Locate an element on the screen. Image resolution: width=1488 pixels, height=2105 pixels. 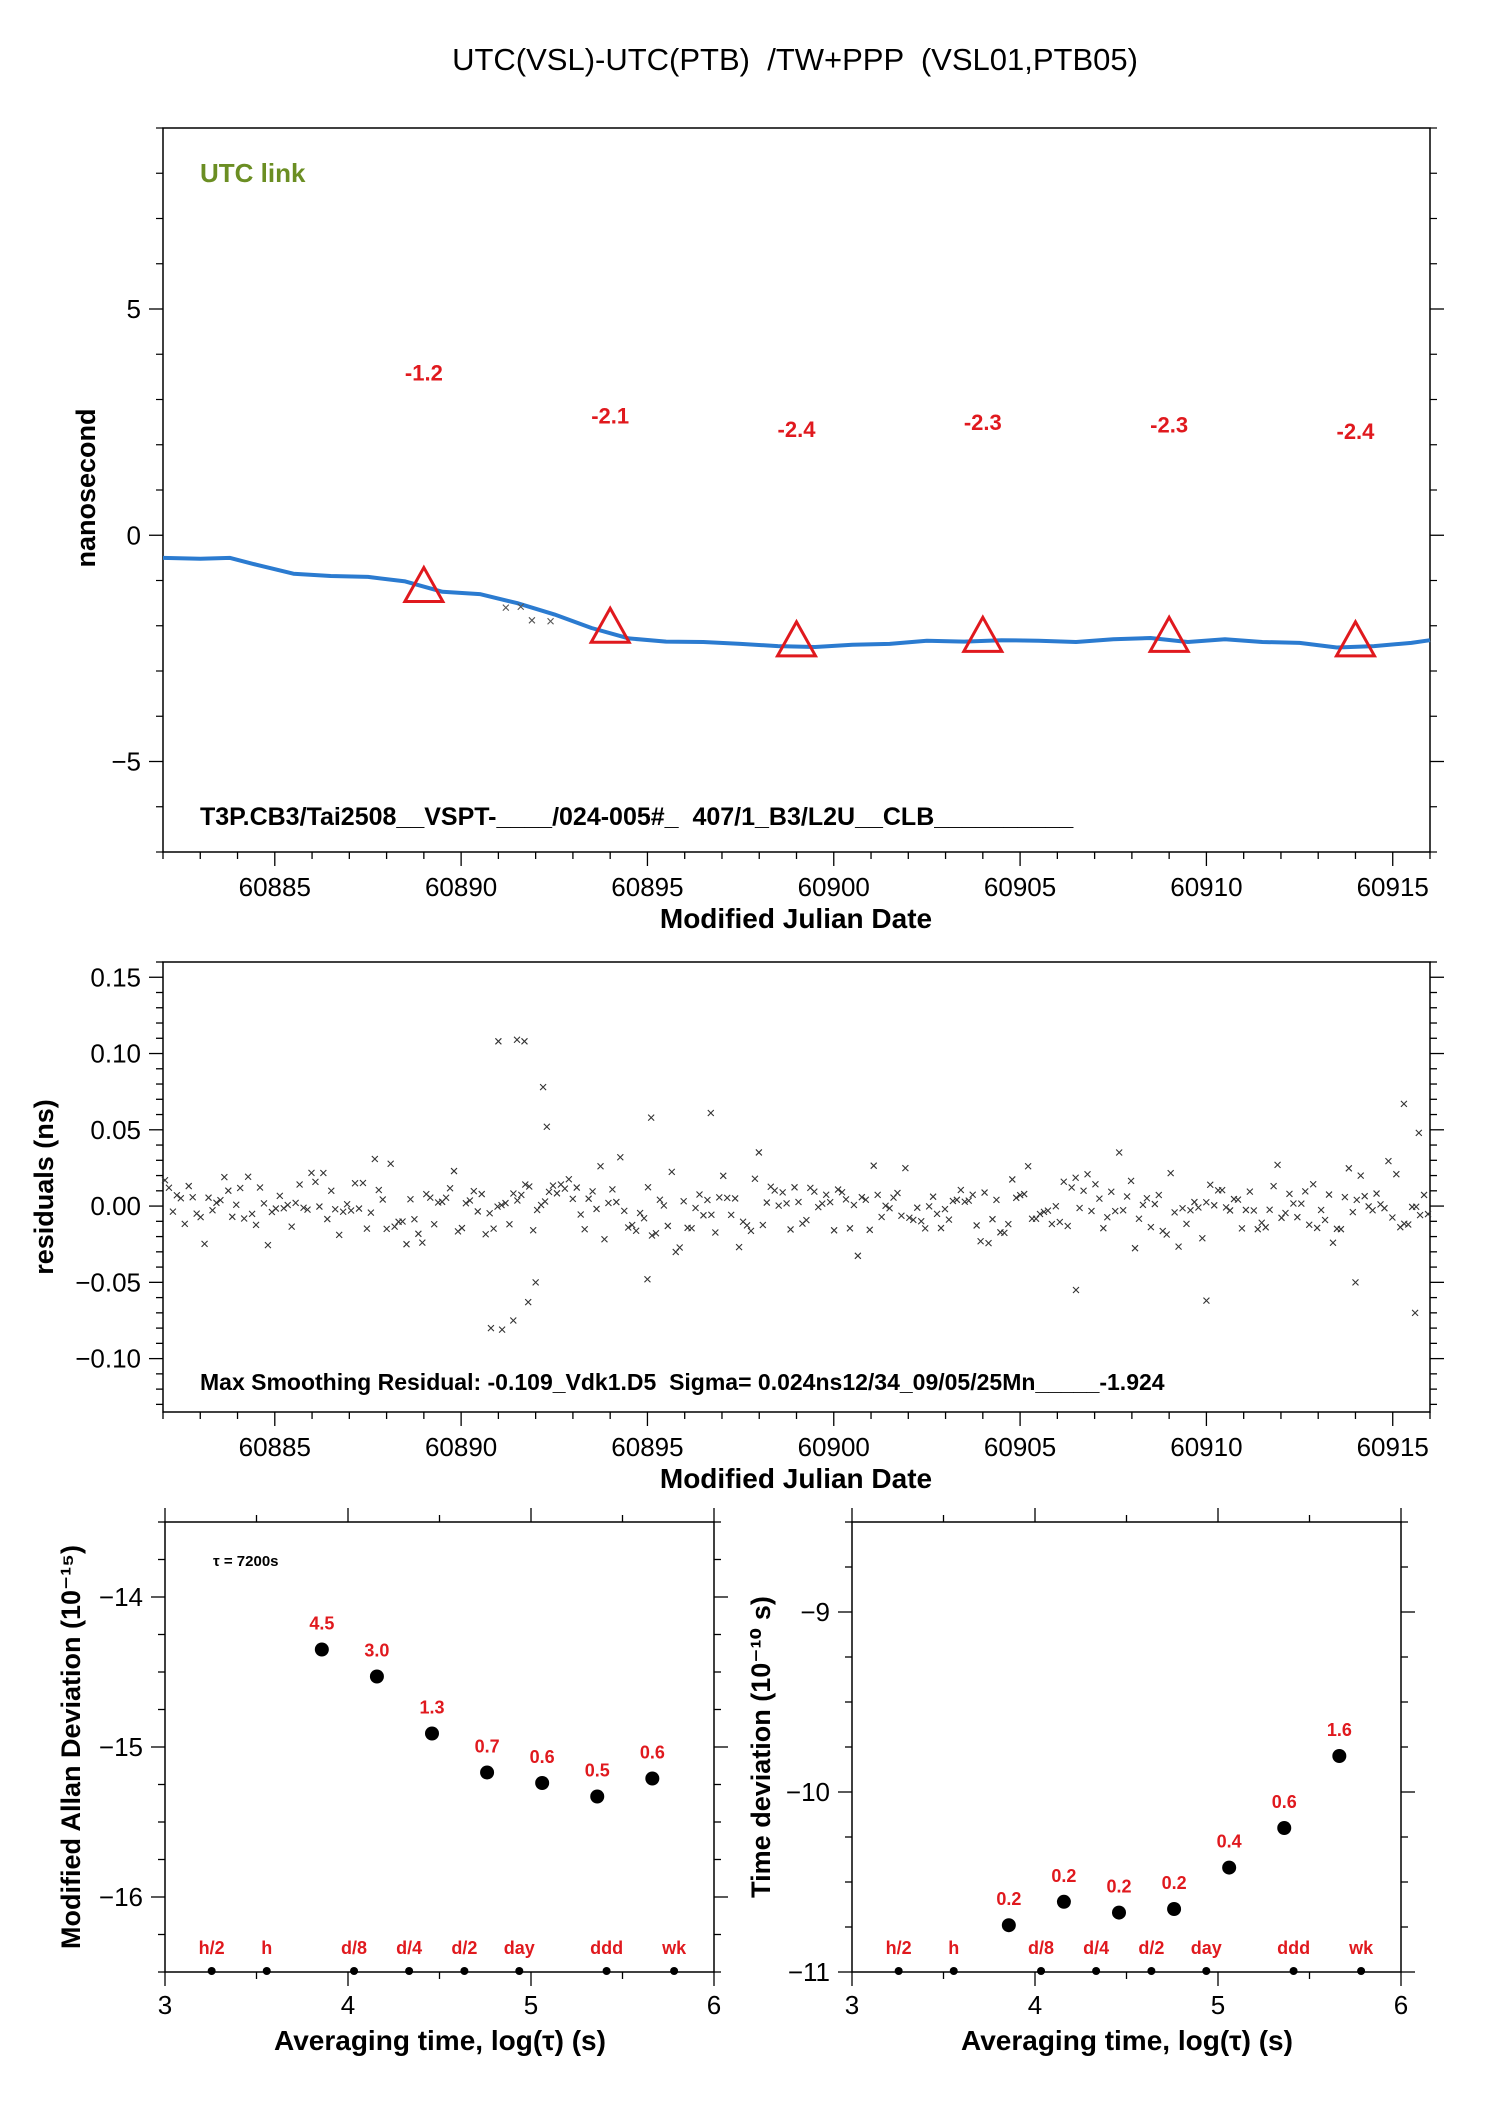
mdev-interval-label: wk is located at coordinates (674, 1948).